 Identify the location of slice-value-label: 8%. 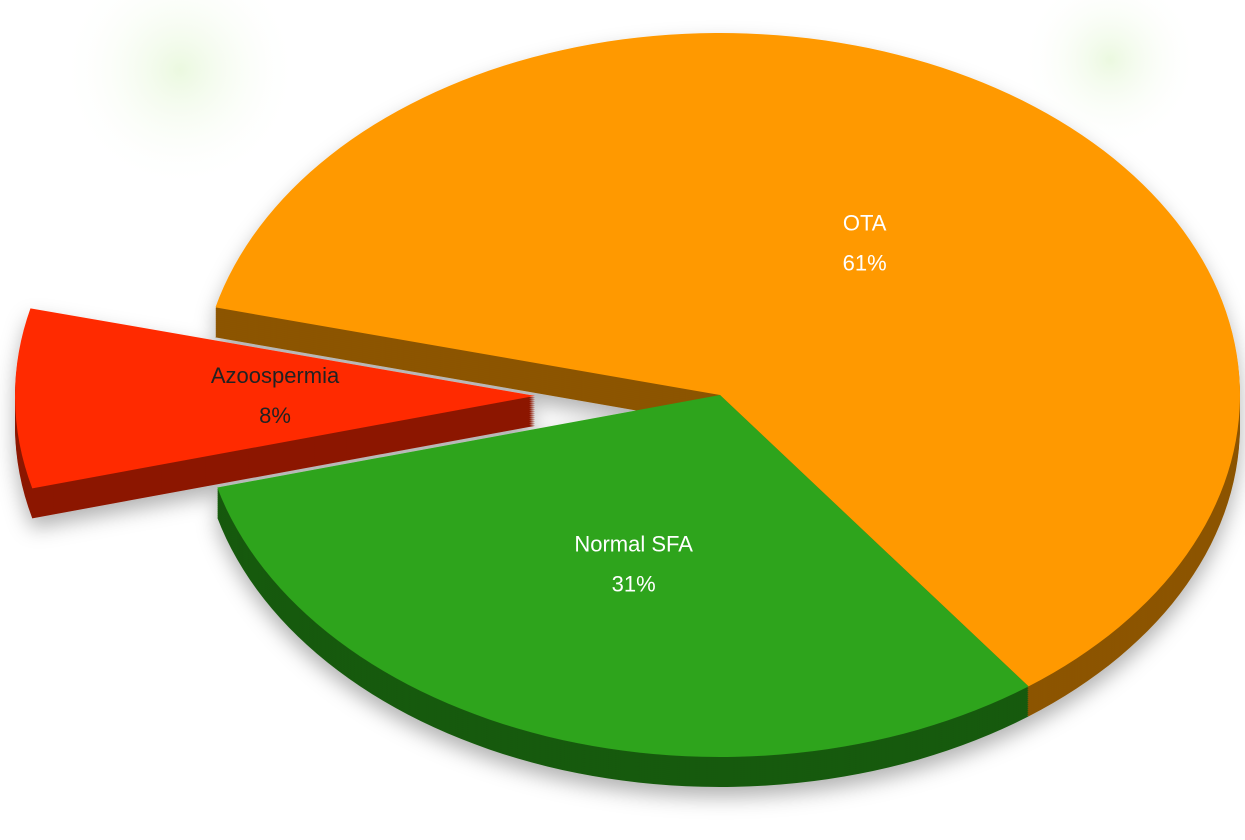
(275, 415).